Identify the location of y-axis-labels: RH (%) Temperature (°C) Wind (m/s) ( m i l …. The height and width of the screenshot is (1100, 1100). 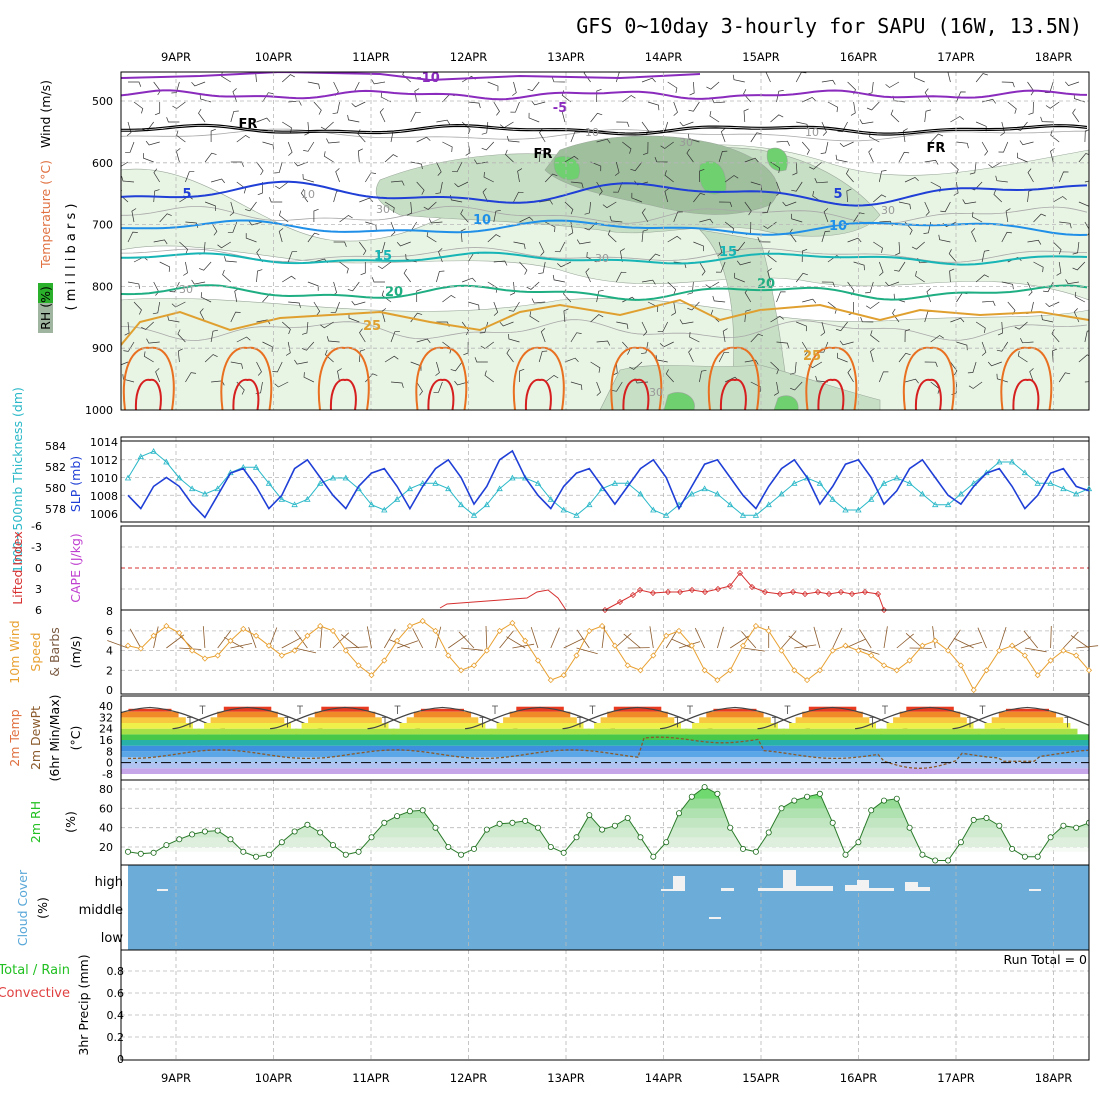
(45, 568).